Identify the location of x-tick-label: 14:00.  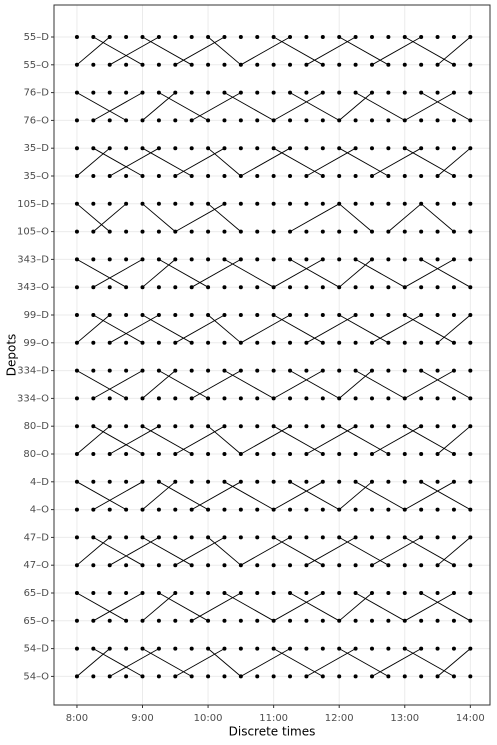
(470, 718).